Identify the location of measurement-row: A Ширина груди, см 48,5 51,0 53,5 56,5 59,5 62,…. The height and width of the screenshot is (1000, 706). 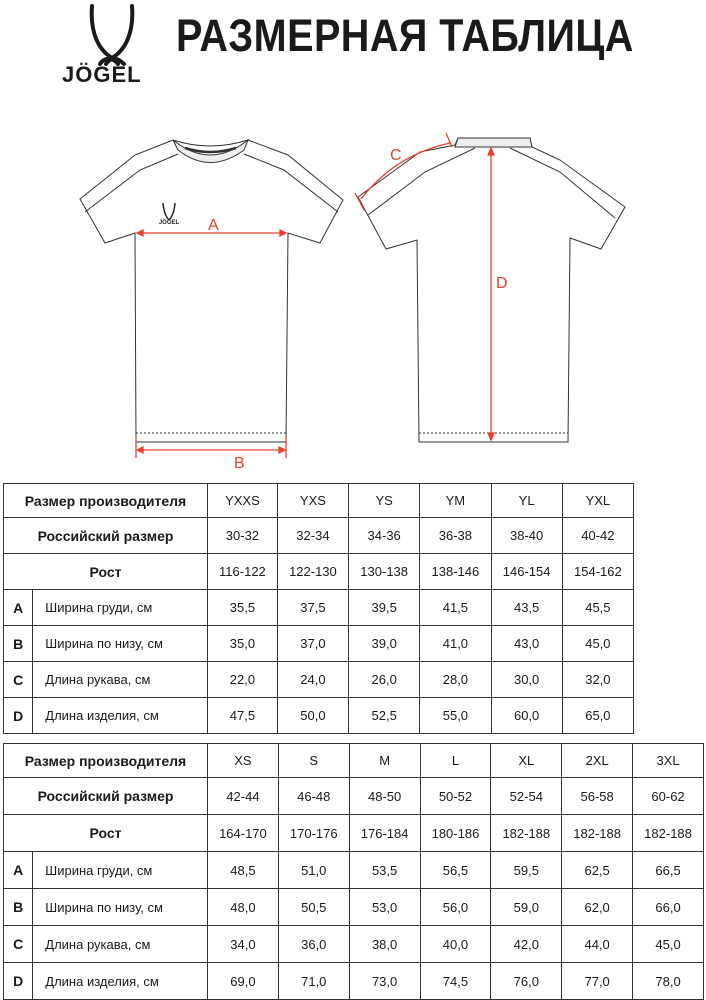
(353, 870).